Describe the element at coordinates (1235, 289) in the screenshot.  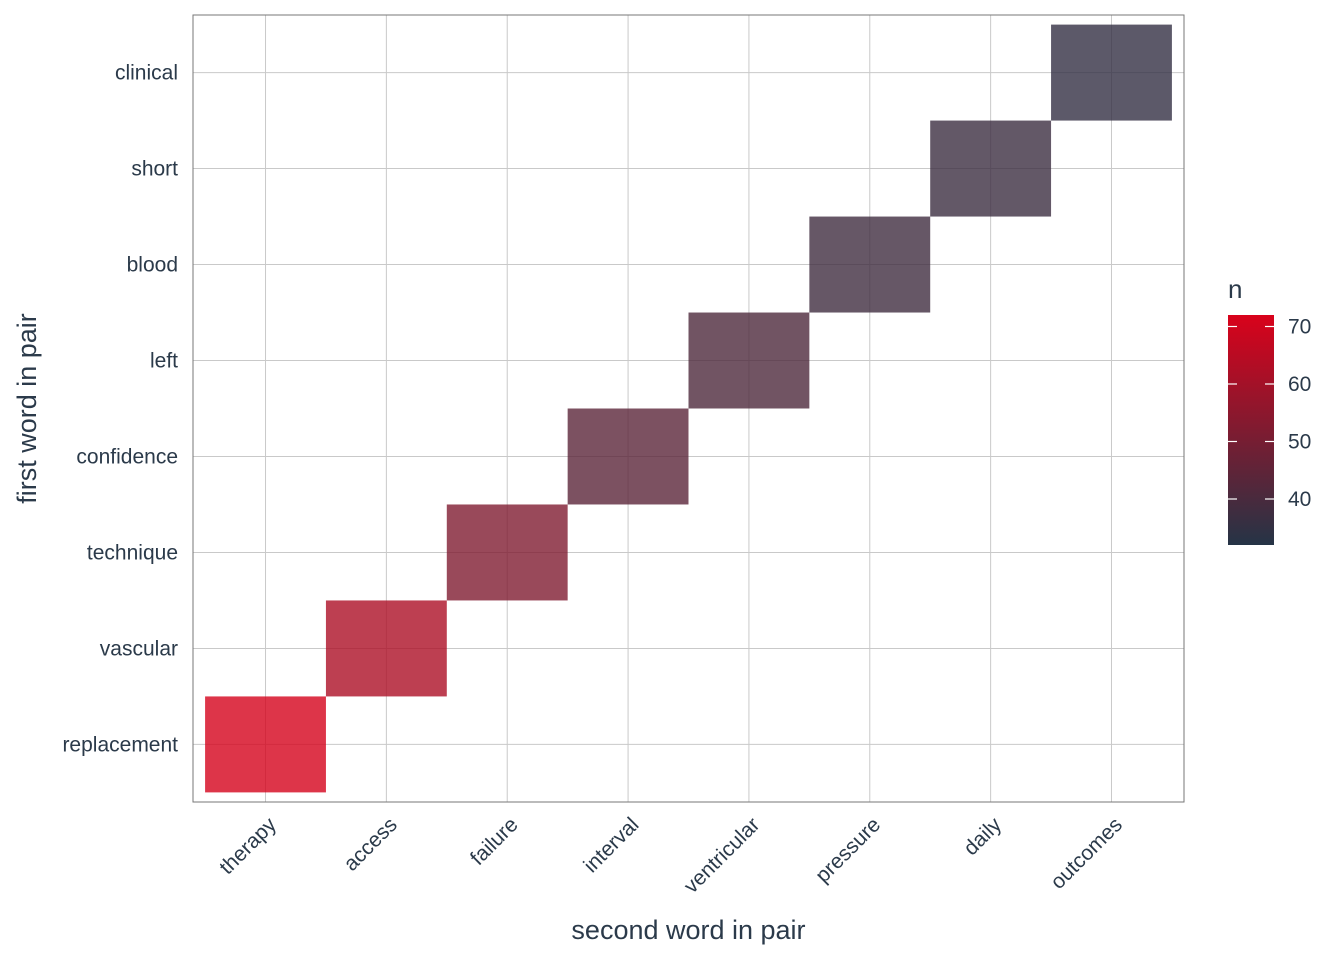
I see `legend-title: n` at that location.